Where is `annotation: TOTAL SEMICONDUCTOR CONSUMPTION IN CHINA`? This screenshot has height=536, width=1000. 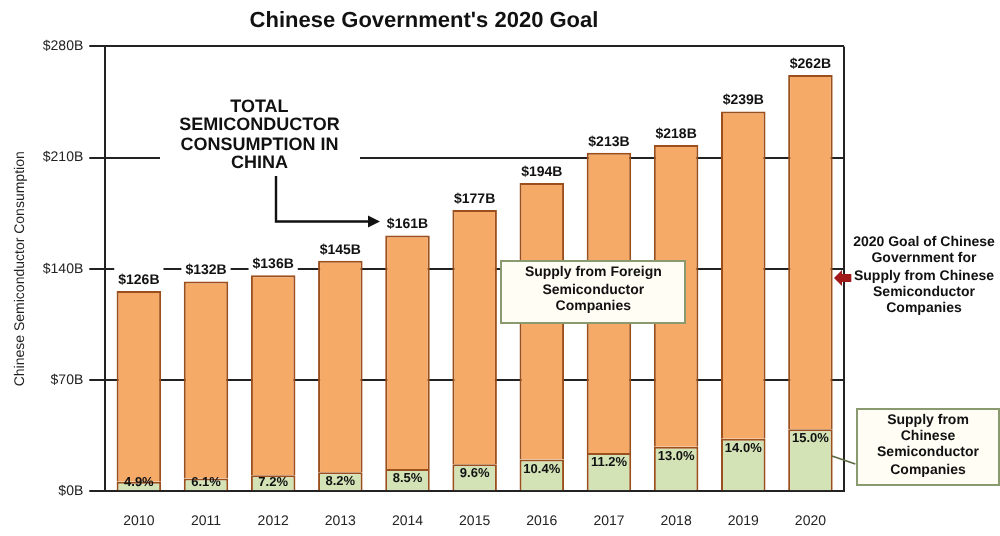 annotation: TOTAL SEMICONDUCTOR CONSUMPTION IN CHINA is located at coordinates (259, 134).